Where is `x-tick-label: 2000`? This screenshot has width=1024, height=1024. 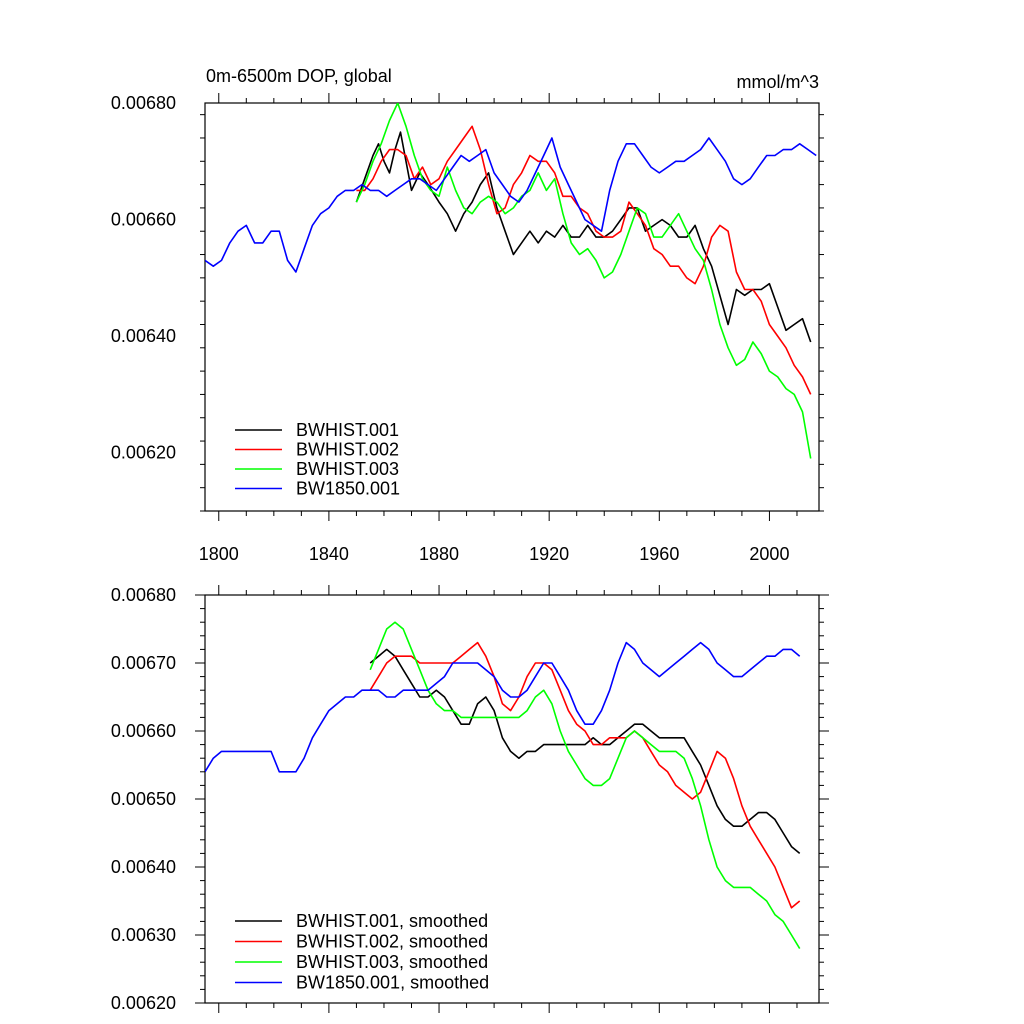 x-tick-label: 2000 is located at coordinates (769, 554).